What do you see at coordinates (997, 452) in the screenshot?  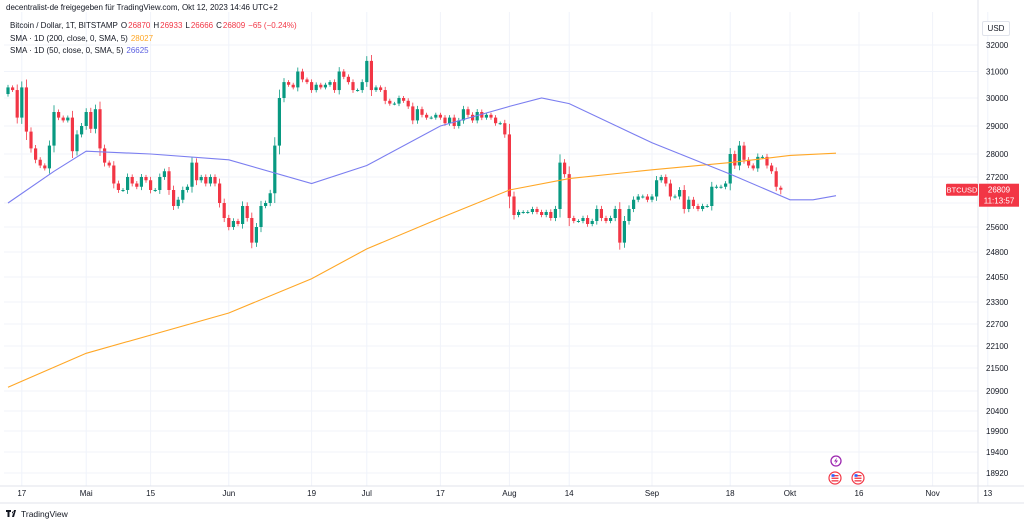 I see `y-tick-label: 19400` at bounding box center [997, 452].